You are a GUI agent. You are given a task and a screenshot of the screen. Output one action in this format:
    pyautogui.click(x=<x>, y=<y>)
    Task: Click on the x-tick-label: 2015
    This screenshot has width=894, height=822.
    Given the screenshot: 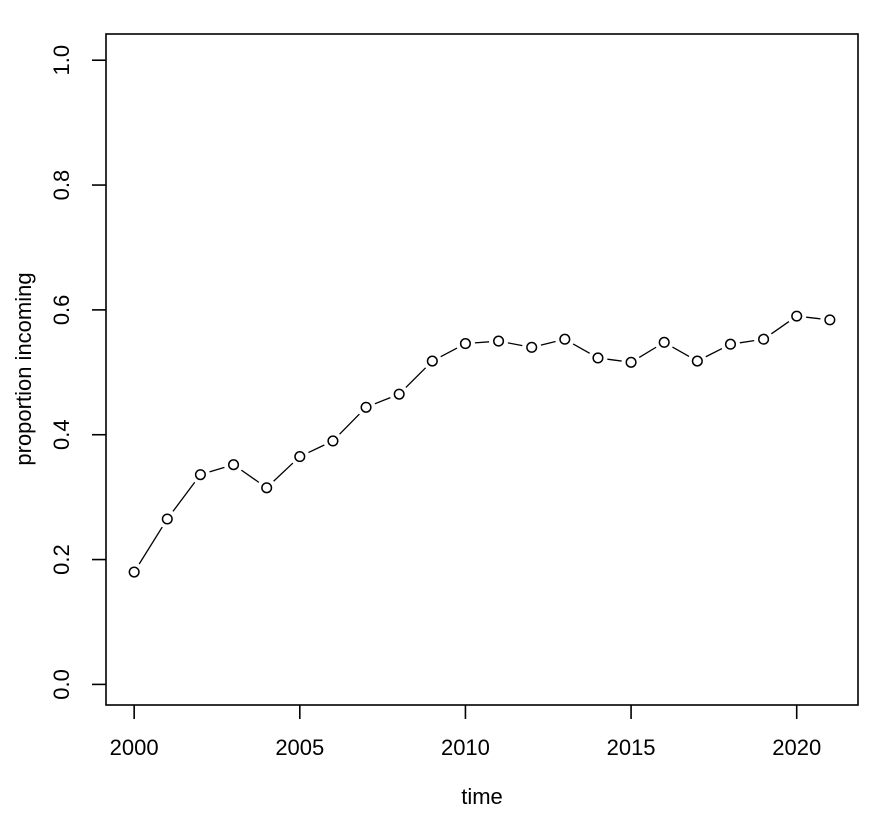 What is the action you would take?
    pyautogui.click(x=631, y=747)
    